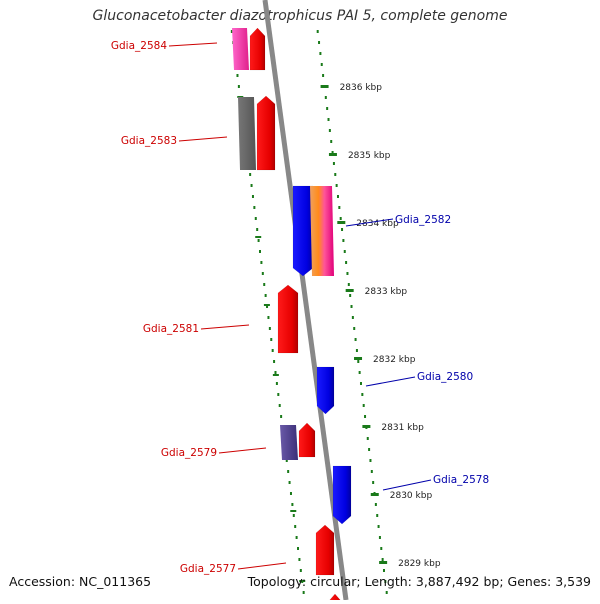 This screenshot has height=604, width=600. Describe the element at coordinates (307, 440) in the screenshot. I see `gene-gdia-2579-arrow` at that location.